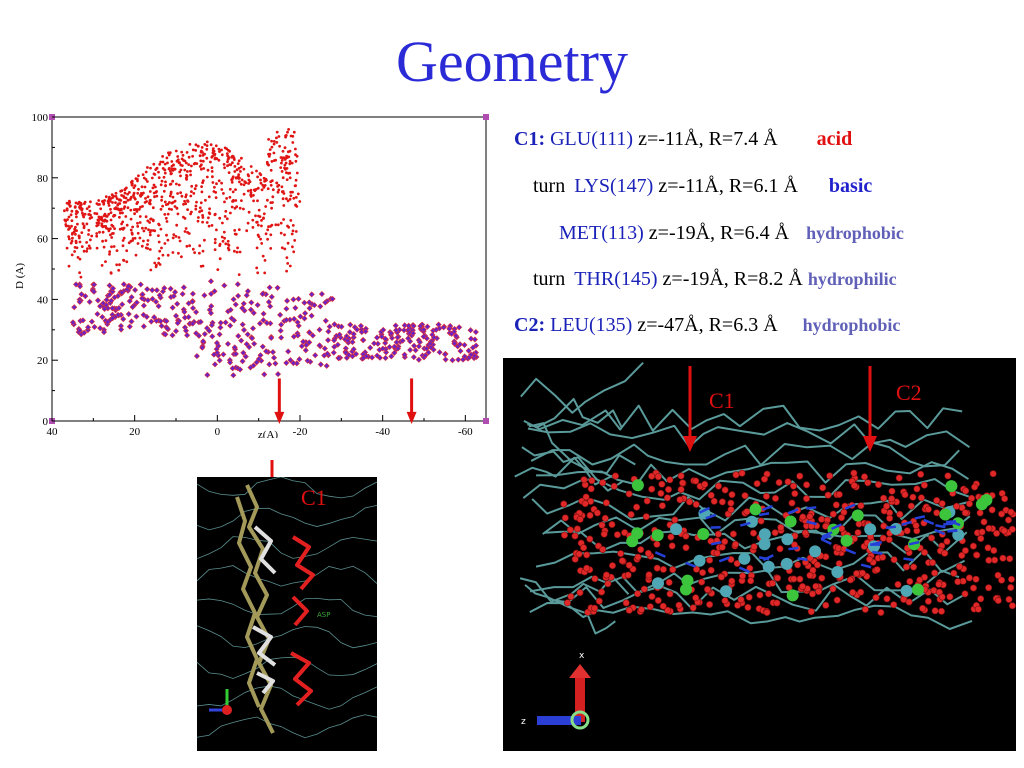  What do you see at coordinates (46, 422) in the screenshot?
I see `y-tick-label: 0` at bounding box center [46, 422].